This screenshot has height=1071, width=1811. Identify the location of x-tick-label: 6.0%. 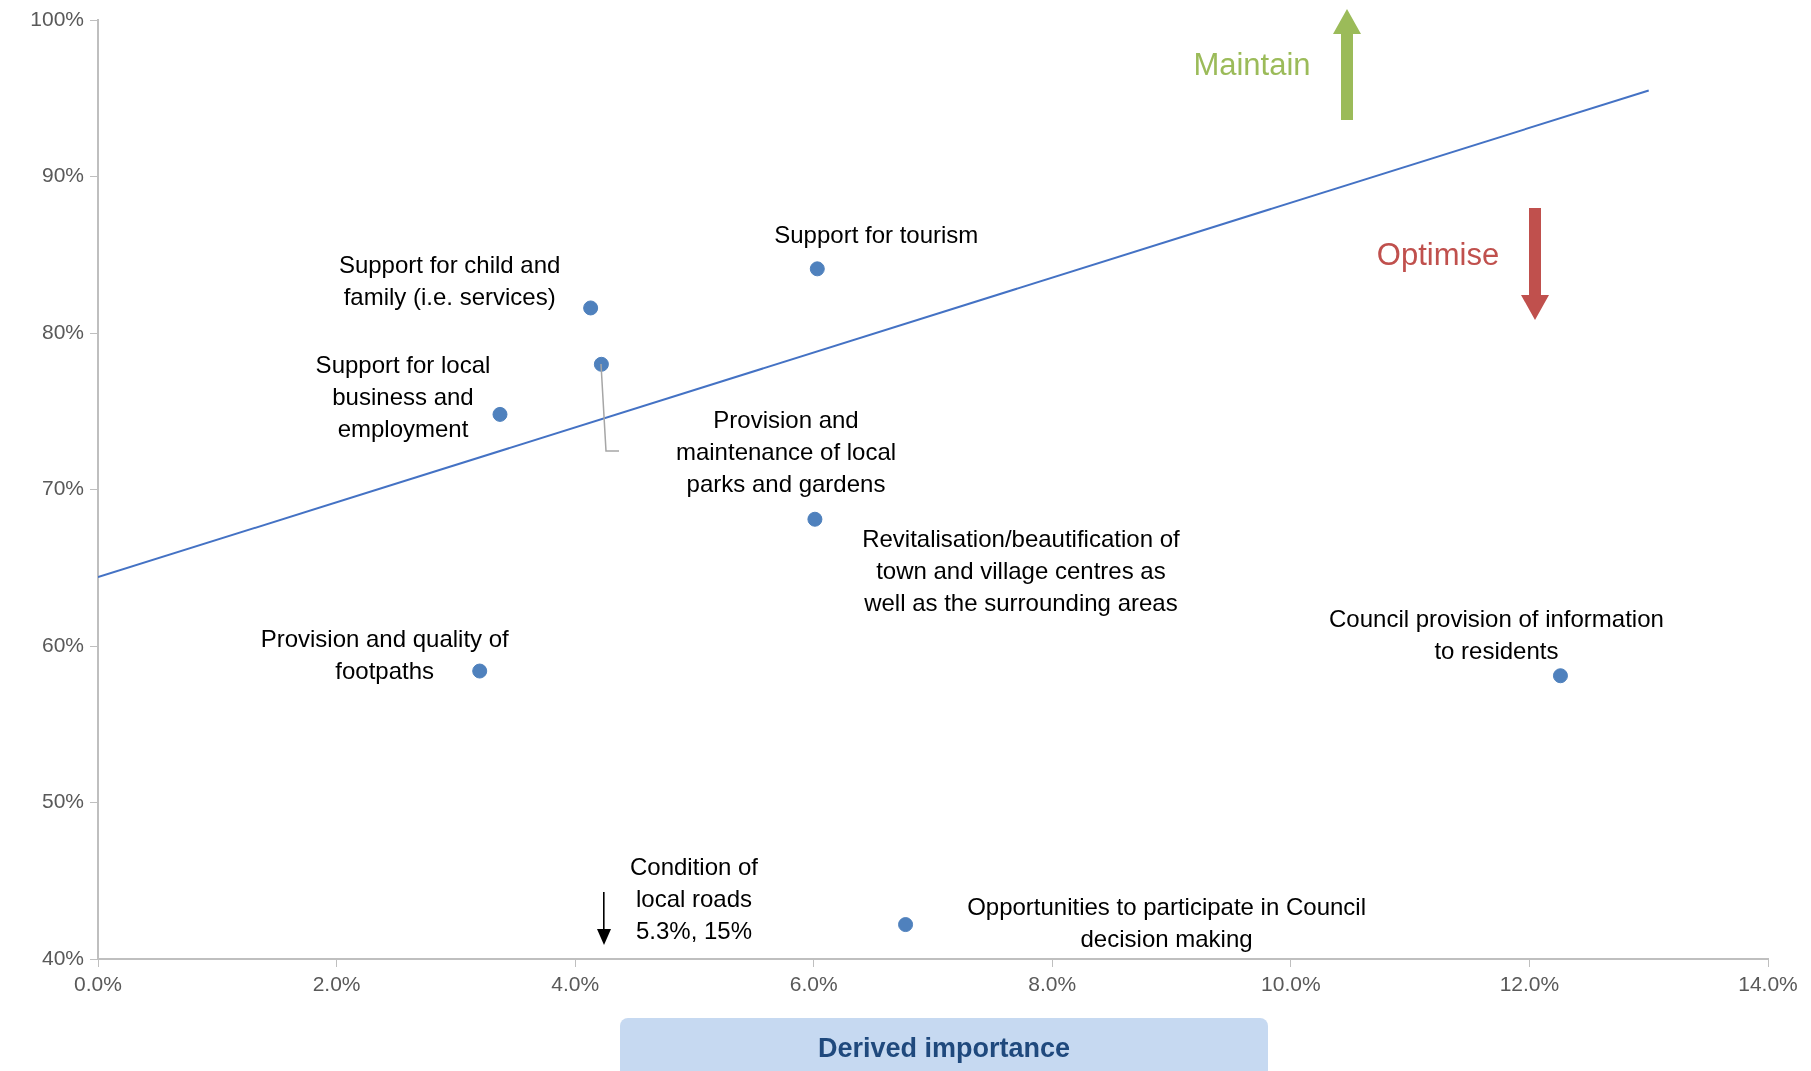
(813, 984).